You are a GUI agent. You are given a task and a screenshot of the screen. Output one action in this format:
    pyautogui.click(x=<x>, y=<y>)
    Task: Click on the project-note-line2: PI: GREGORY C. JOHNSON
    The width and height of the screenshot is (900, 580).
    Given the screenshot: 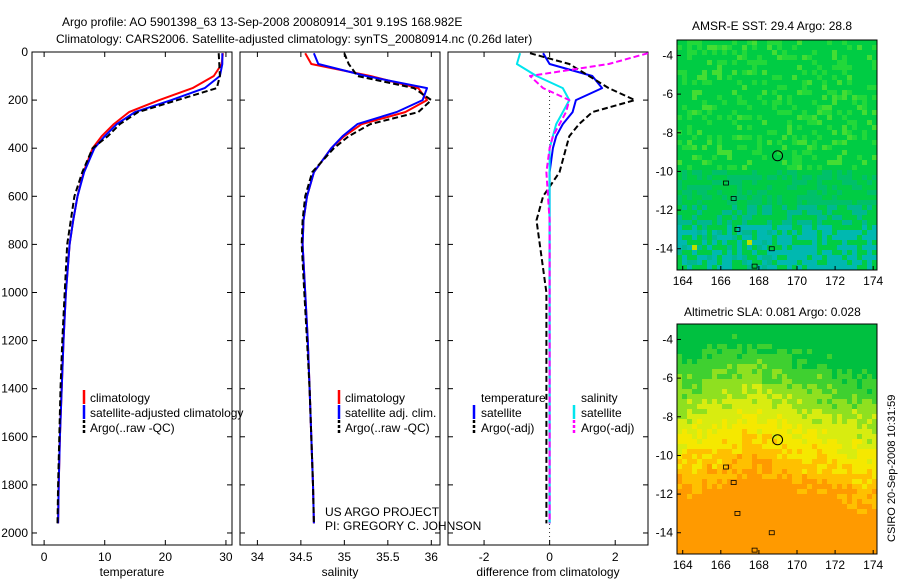 What is the action you would take?
    pyautogui.click(x=403, y=526)
    